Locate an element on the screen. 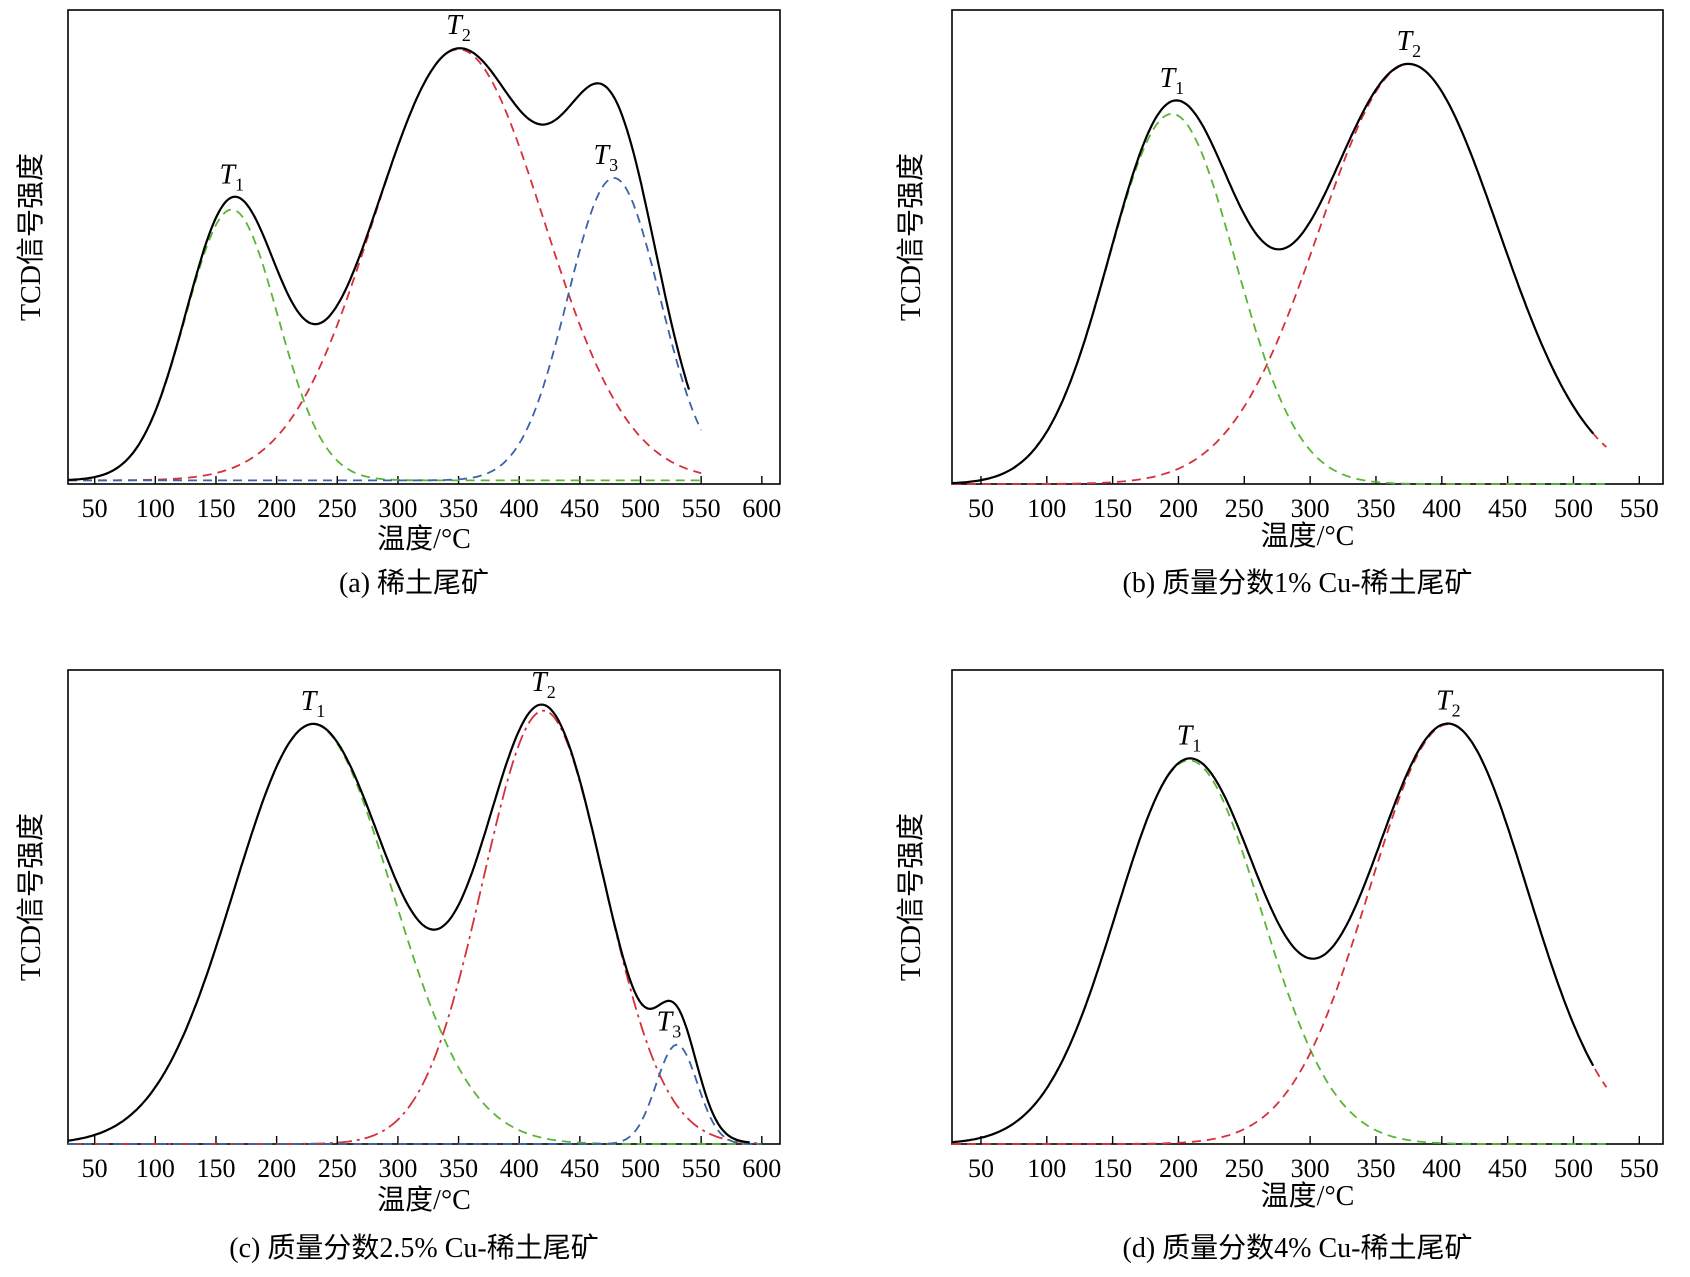  panel-caption: (a) 稀土尾矿 is located at coordinates (414, 583).